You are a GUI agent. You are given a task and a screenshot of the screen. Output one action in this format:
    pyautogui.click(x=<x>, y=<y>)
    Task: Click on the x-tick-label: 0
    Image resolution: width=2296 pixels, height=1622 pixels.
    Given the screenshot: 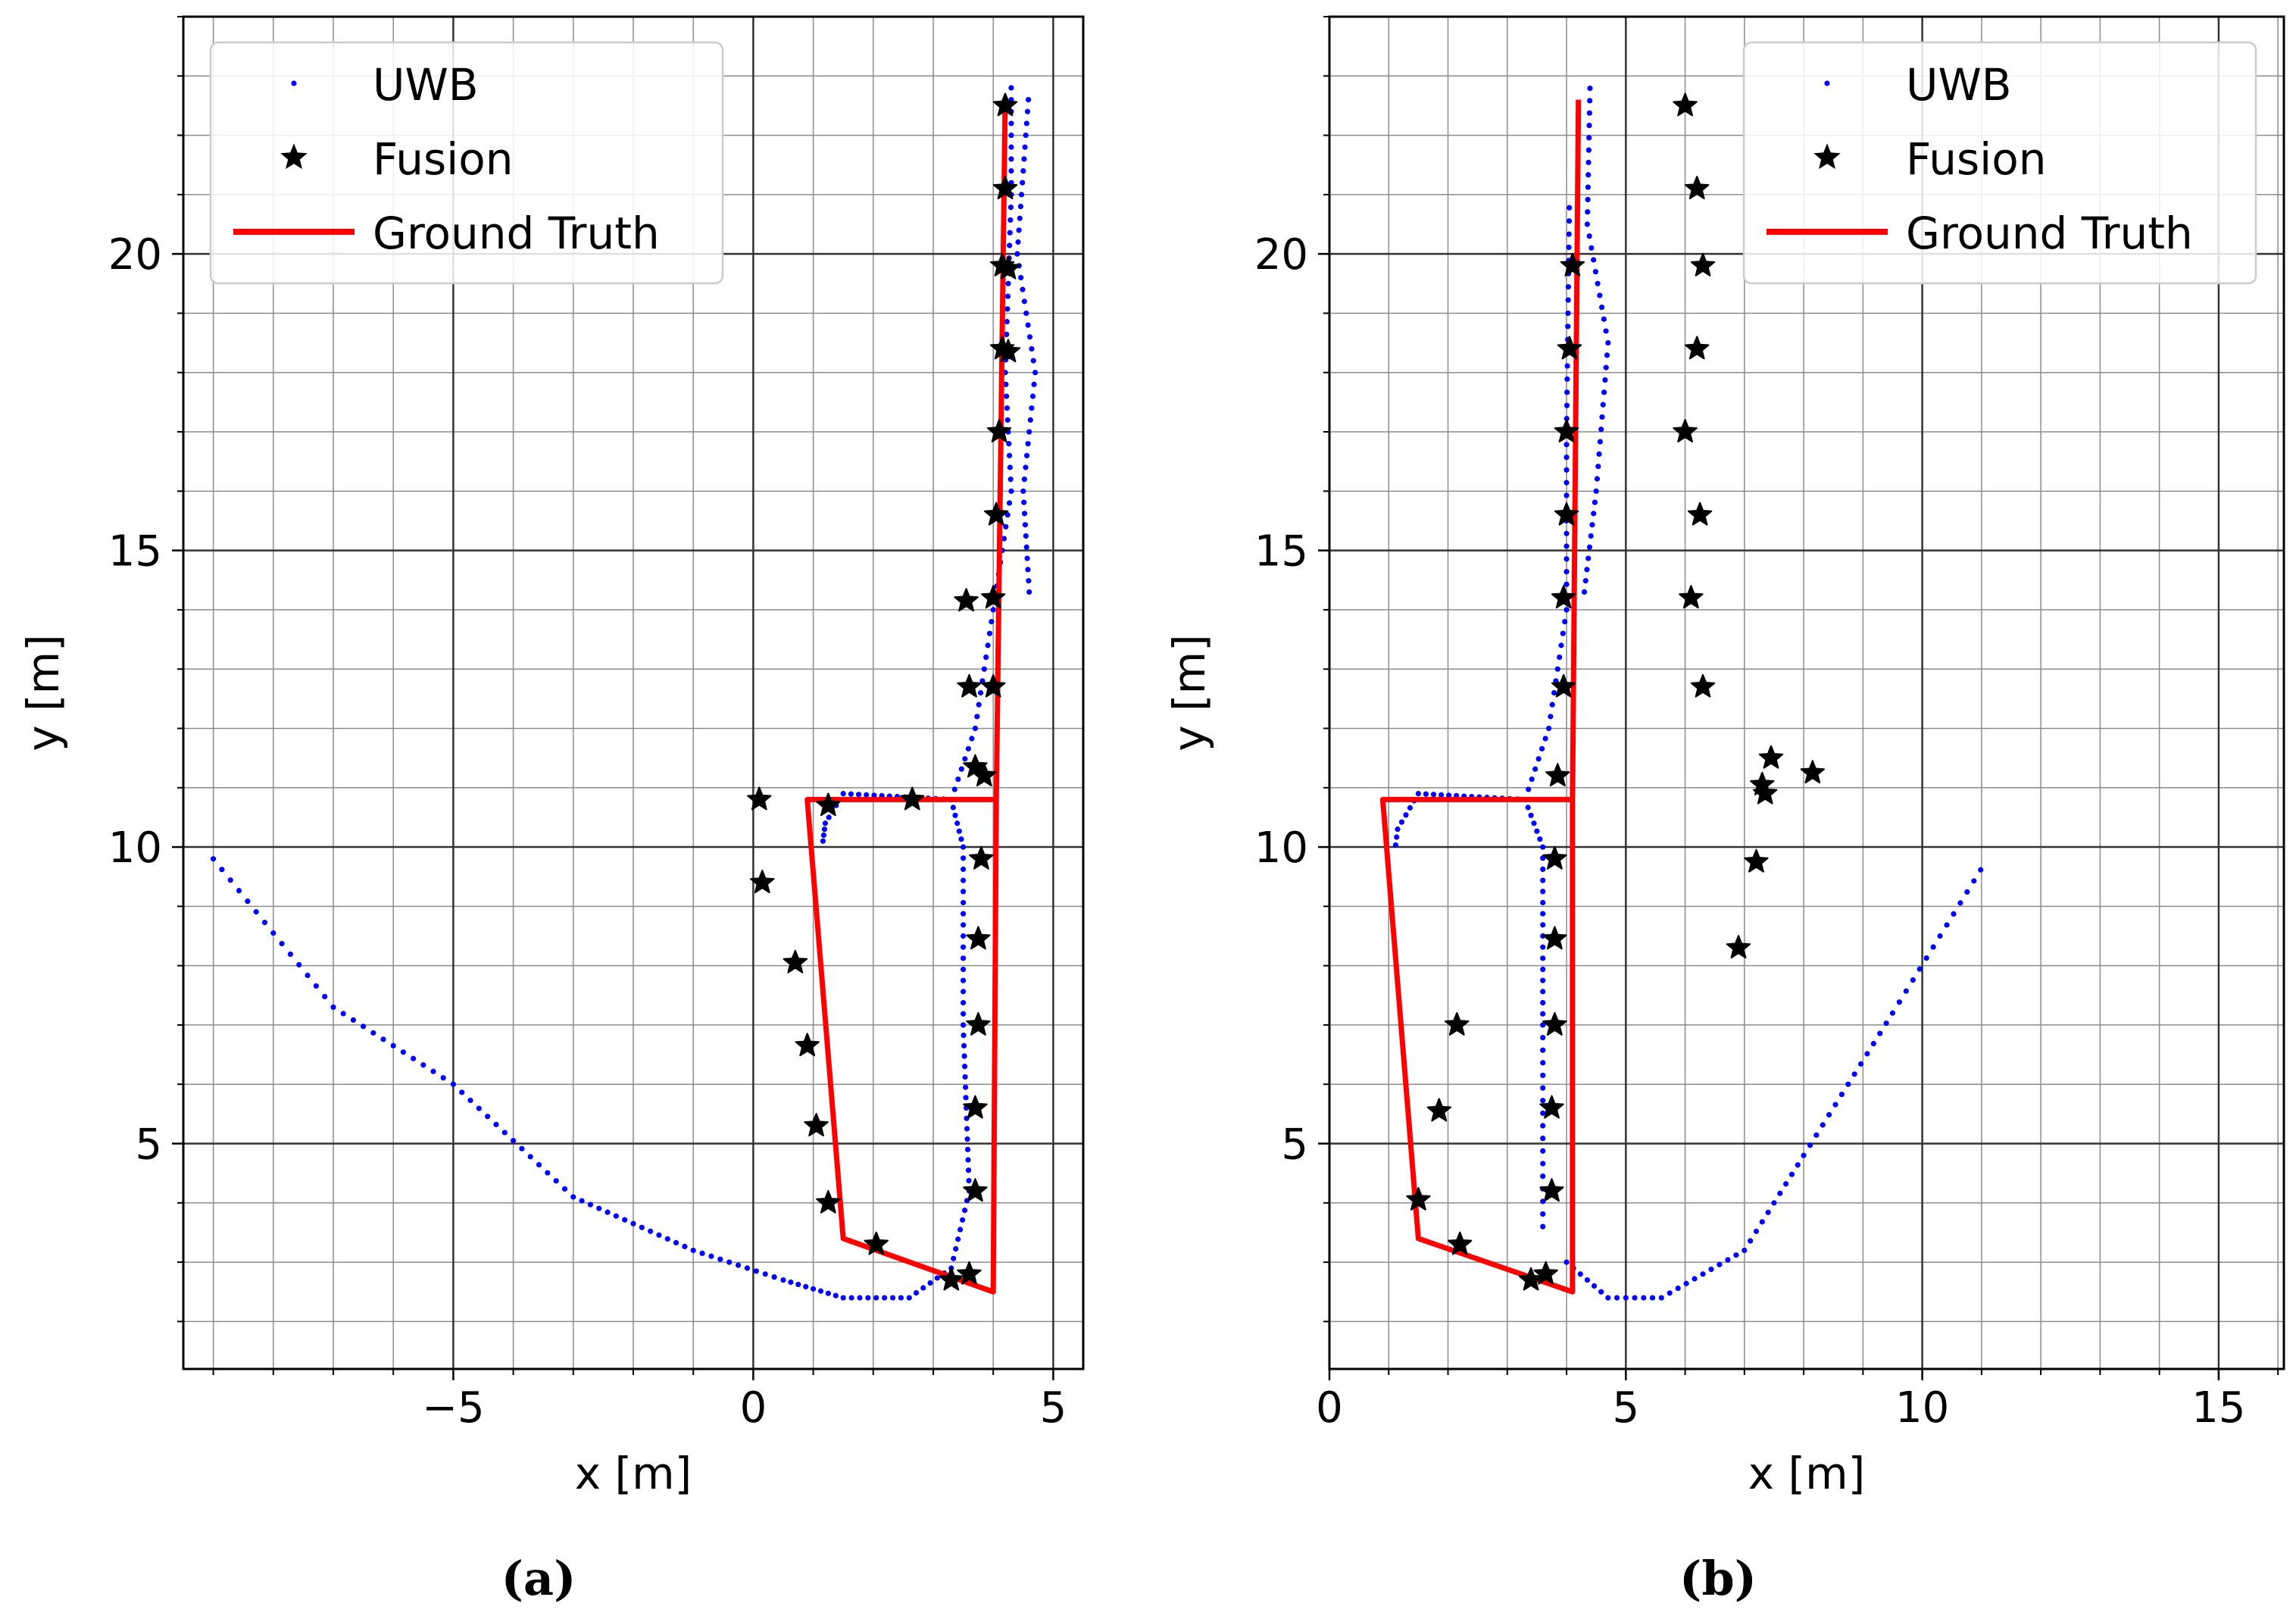 What is the action you would take?
    pyautogui.click(x=753, y=1408)
    